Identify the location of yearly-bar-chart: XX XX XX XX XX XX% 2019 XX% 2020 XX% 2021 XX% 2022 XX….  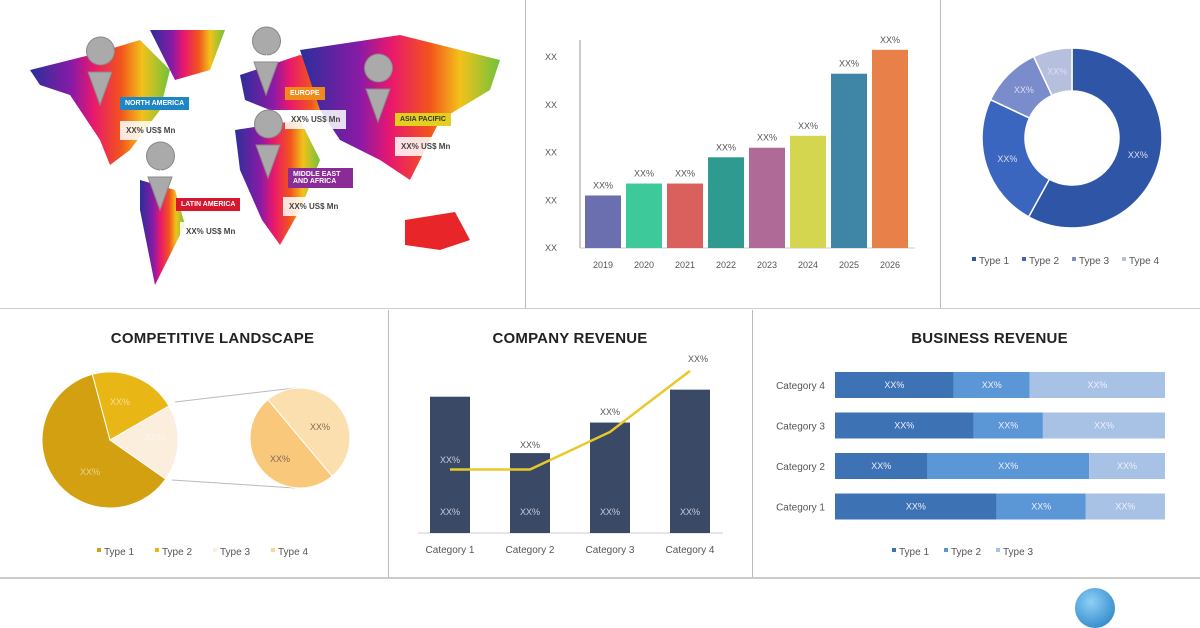
(730, 152).